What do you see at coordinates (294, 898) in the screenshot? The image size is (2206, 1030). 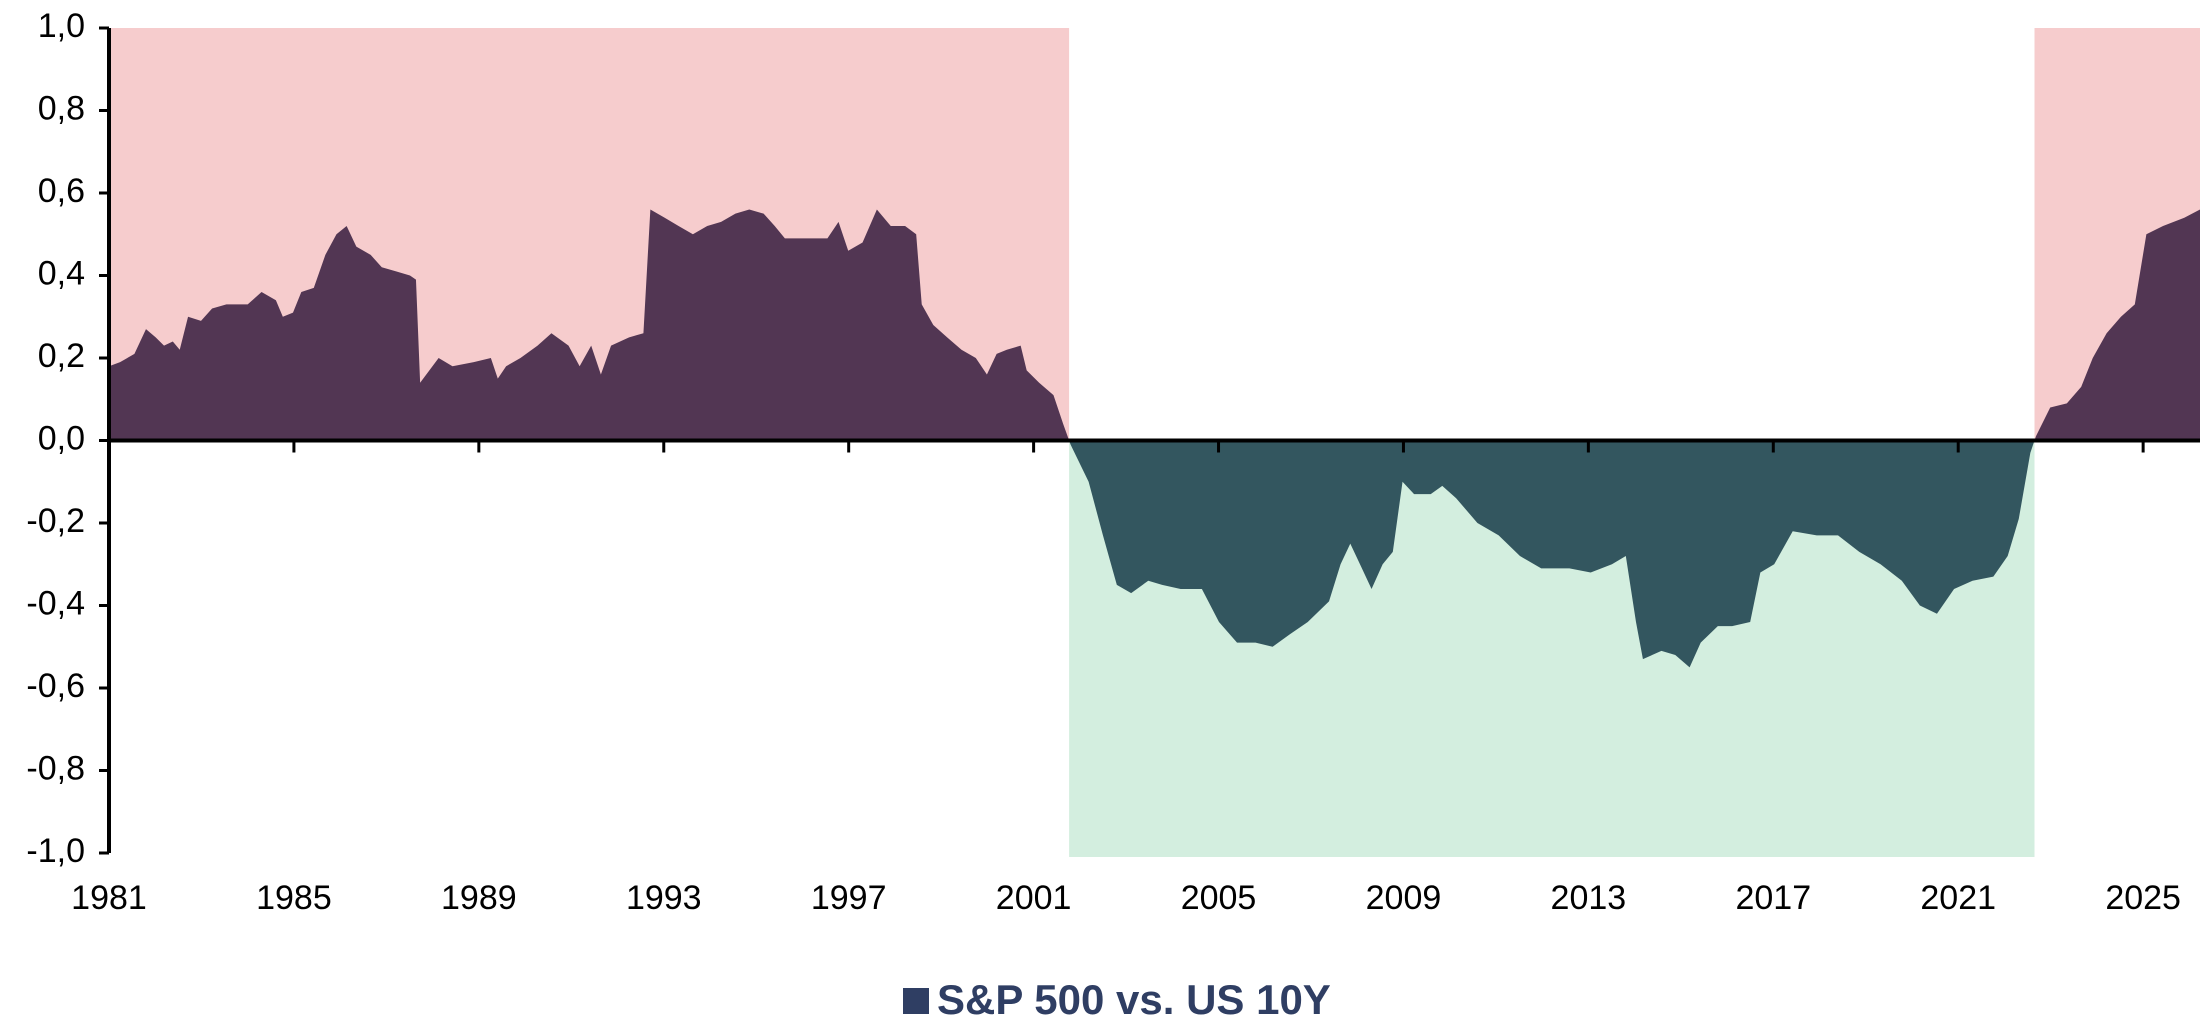 I see `x-tick-label: 1985` at bounding box center [294, 898].